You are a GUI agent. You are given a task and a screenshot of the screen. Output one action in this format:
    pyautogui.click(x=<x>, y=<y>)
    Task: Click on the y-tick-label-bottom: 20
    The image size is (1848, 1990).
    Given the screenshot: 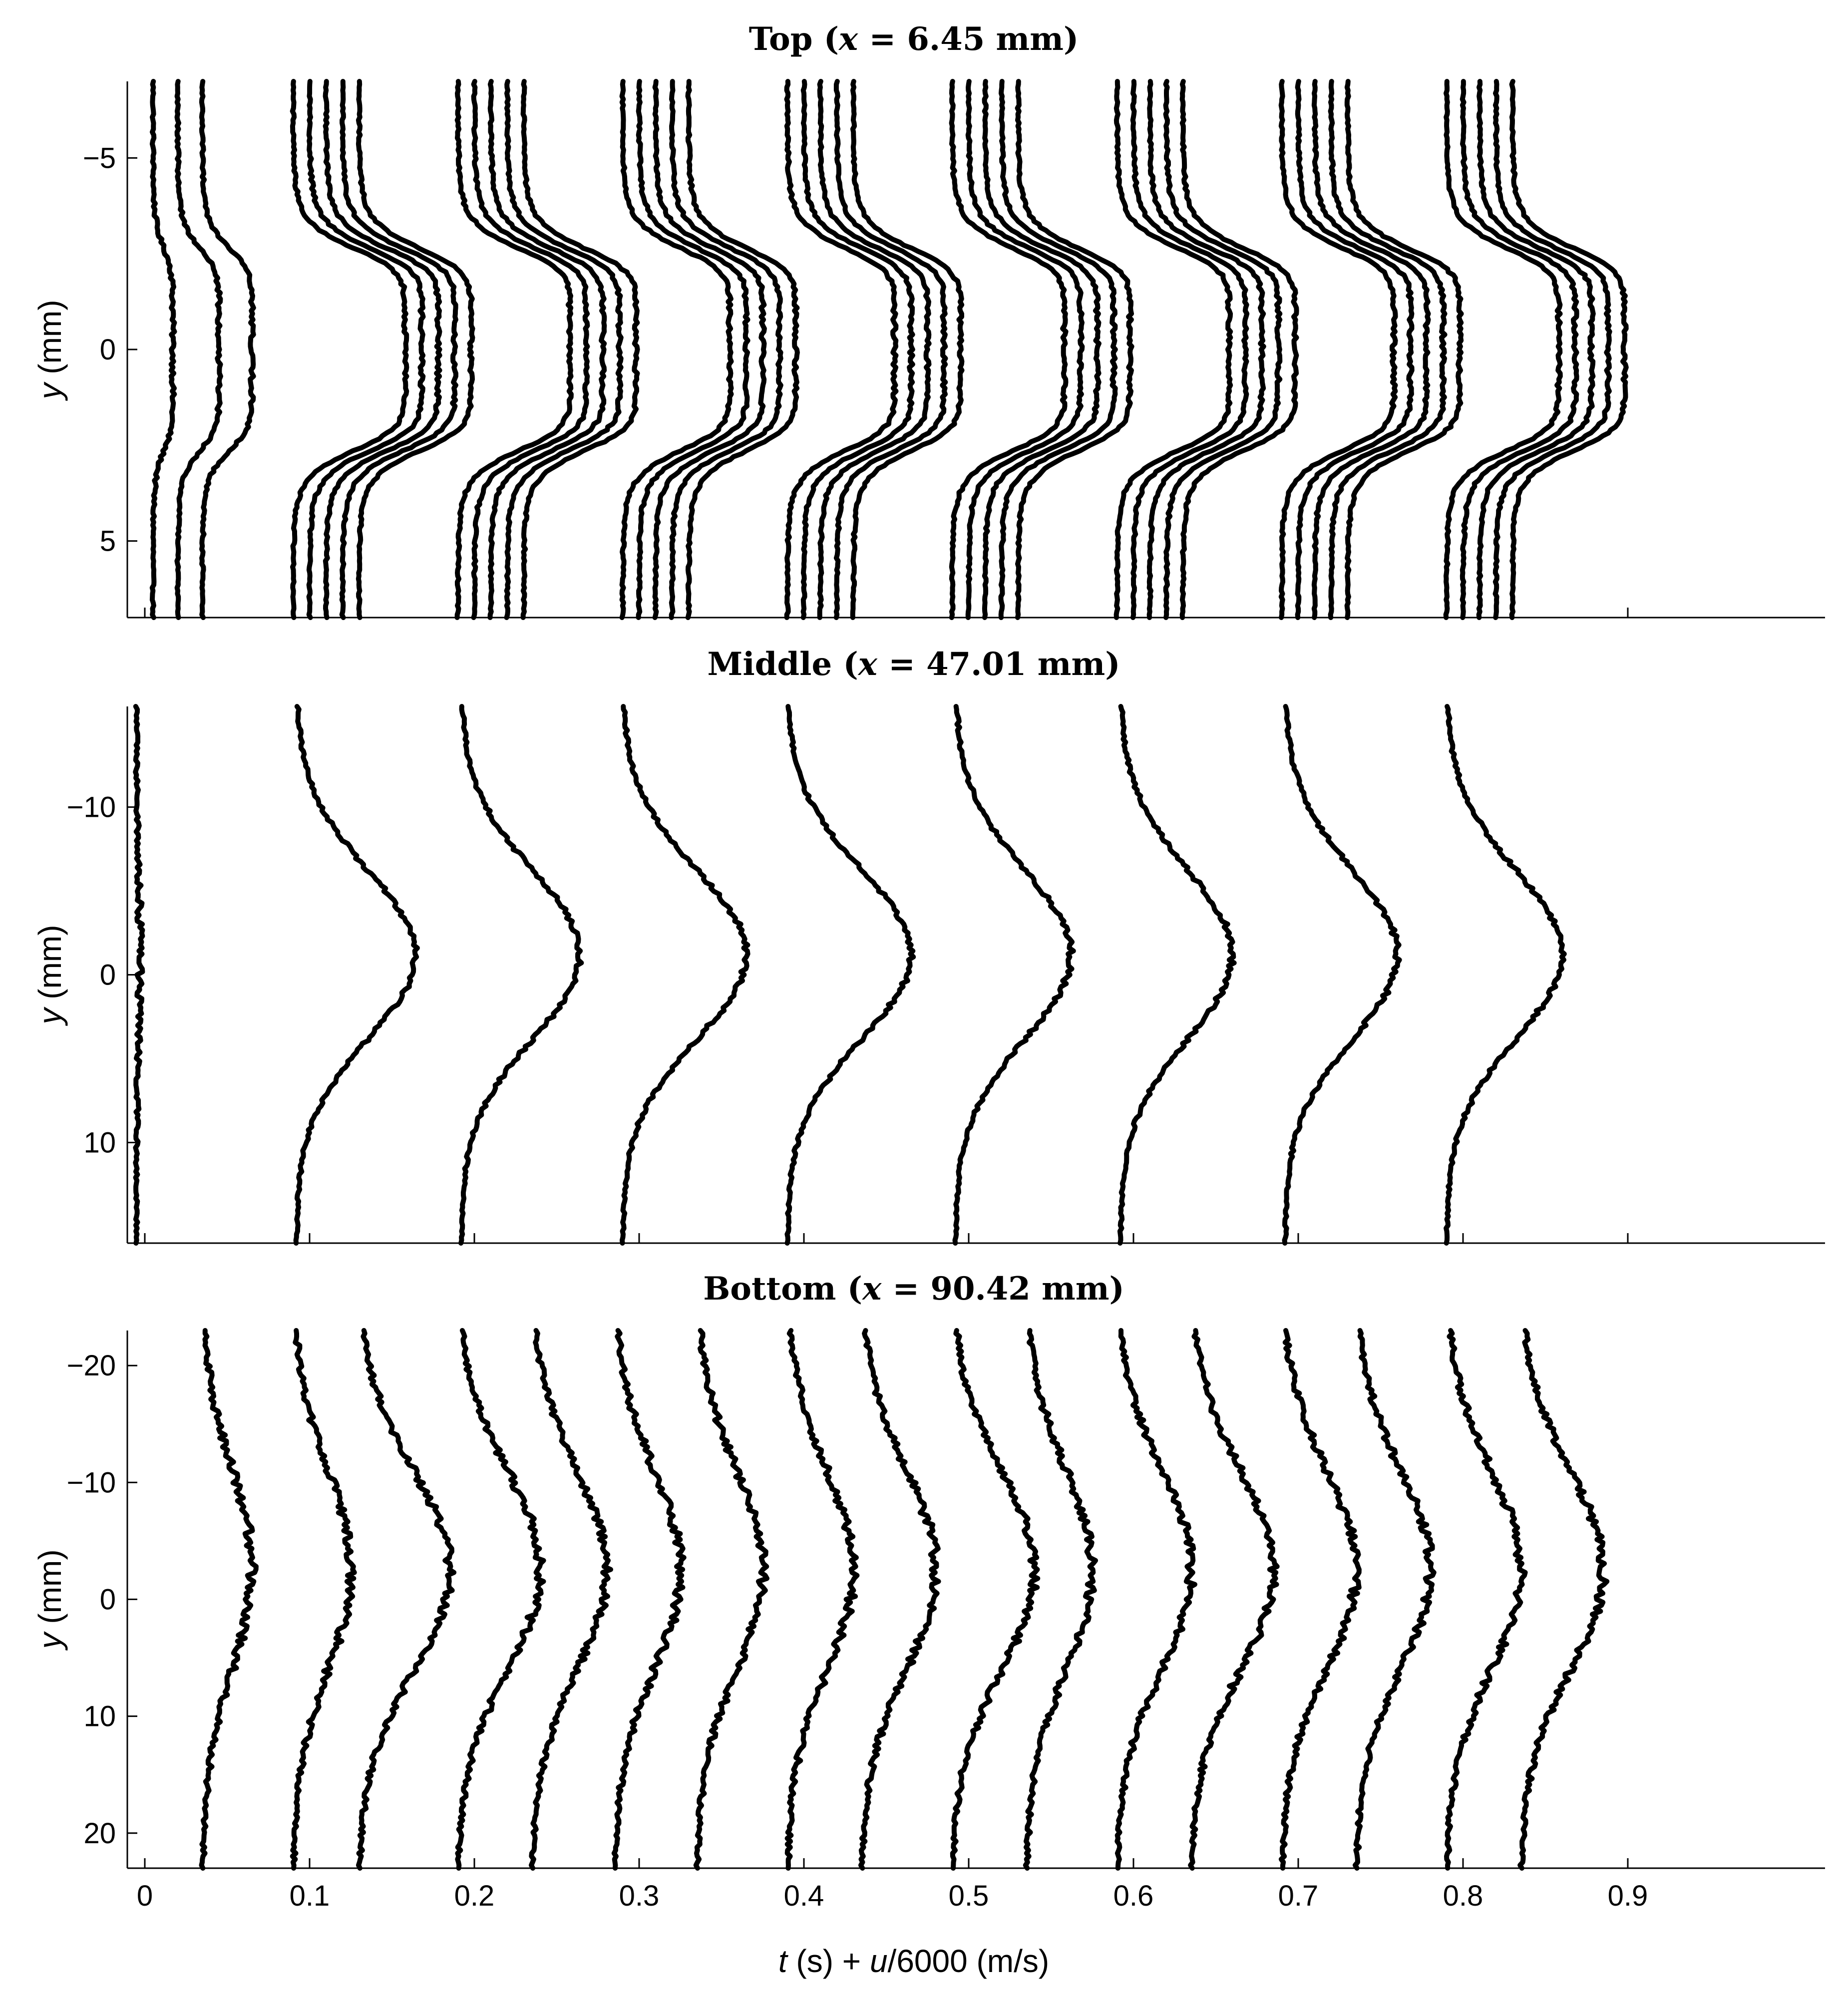 What is the action you would take?
    pyautogui.click(x=99, y=1833)
    